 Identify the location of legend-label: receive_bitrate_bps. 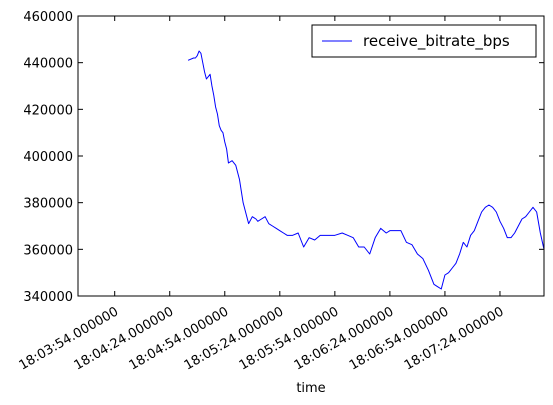
(436, 41).